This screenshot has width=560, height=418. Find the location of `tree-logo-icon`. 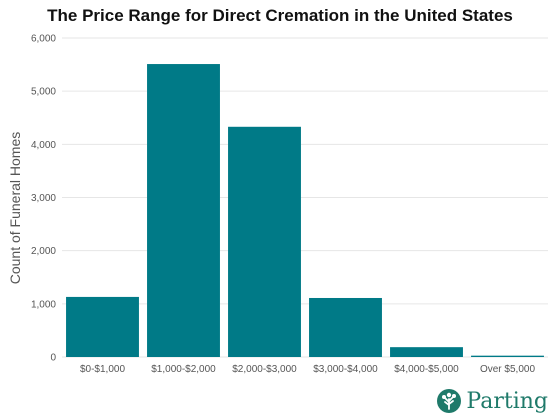

tree-logo-icon is located at coordinates (449, 401).